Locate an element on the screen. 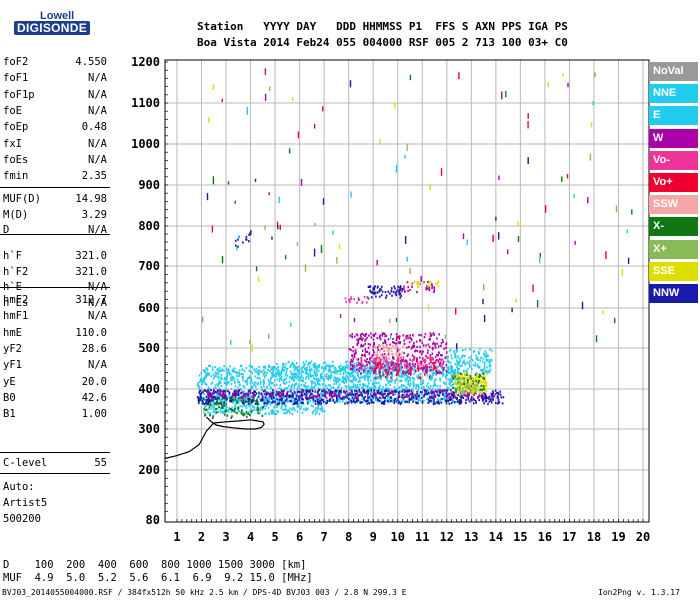 The width and height of the screenshot is (700, 600). profile-curve is located at coordinates (214, 438).